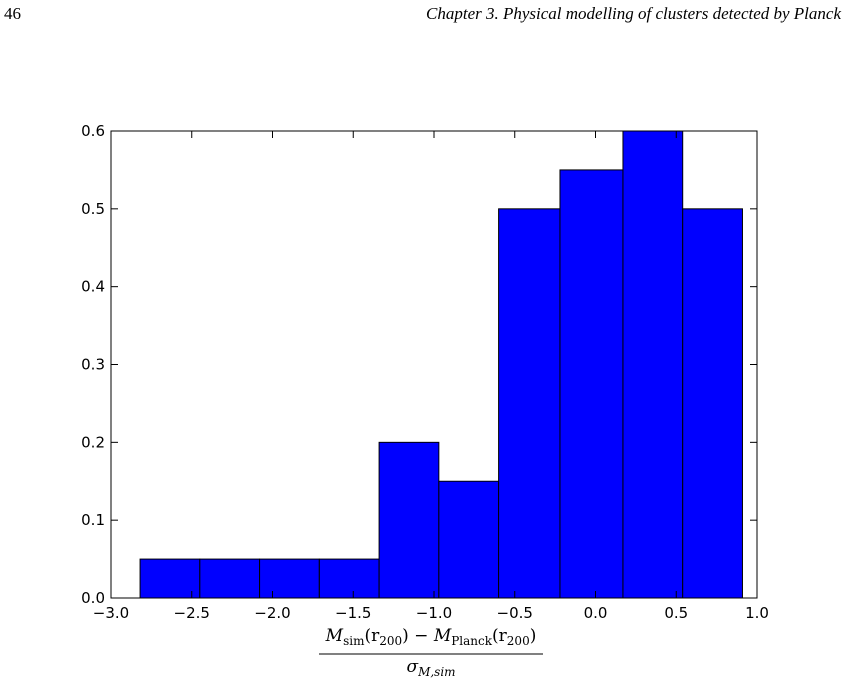 The width and height of the screenshot is (847, 683). Describe the element at coordinates (354, 641) in the screenshot. I see `xlabel-m1-sub: sim` at that location.